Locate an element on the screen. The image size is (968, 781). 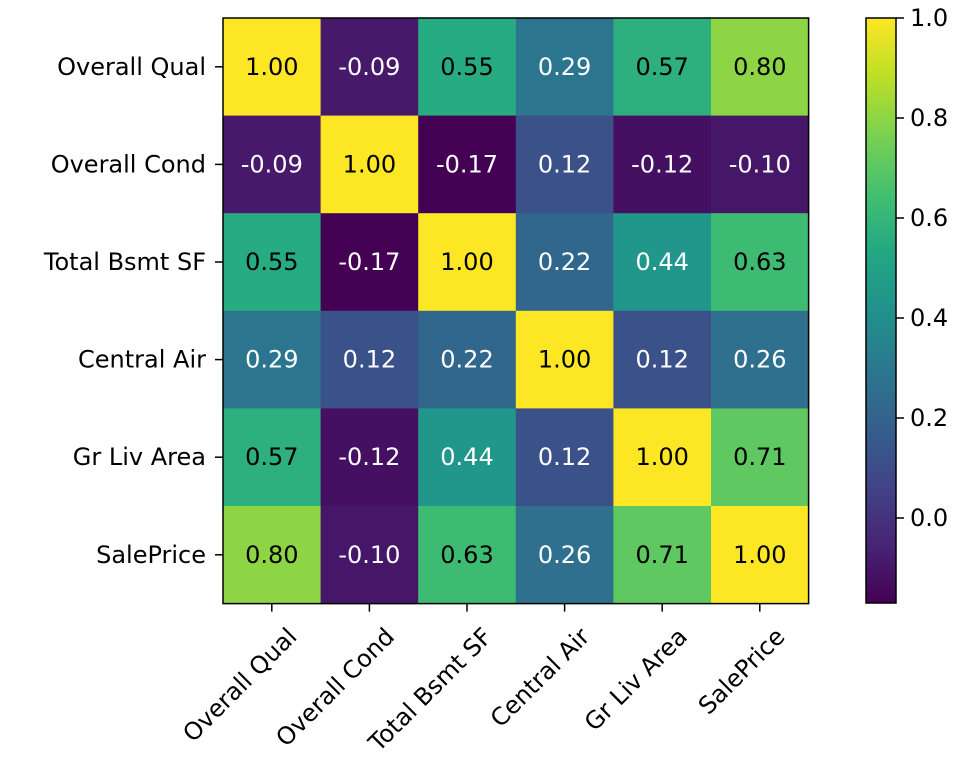
colorbar-frame is located at coordinates (881, 310).